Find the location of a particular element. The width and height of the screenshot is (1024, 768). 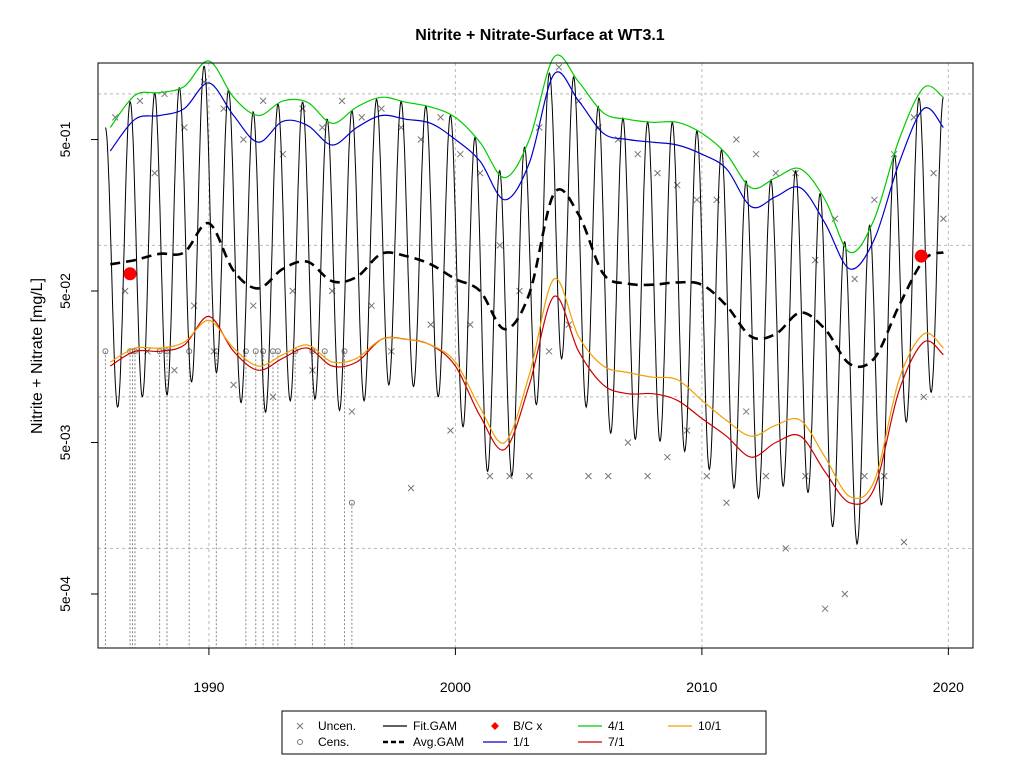

legend-label: 10/1 is located at coordinates (710, 726).